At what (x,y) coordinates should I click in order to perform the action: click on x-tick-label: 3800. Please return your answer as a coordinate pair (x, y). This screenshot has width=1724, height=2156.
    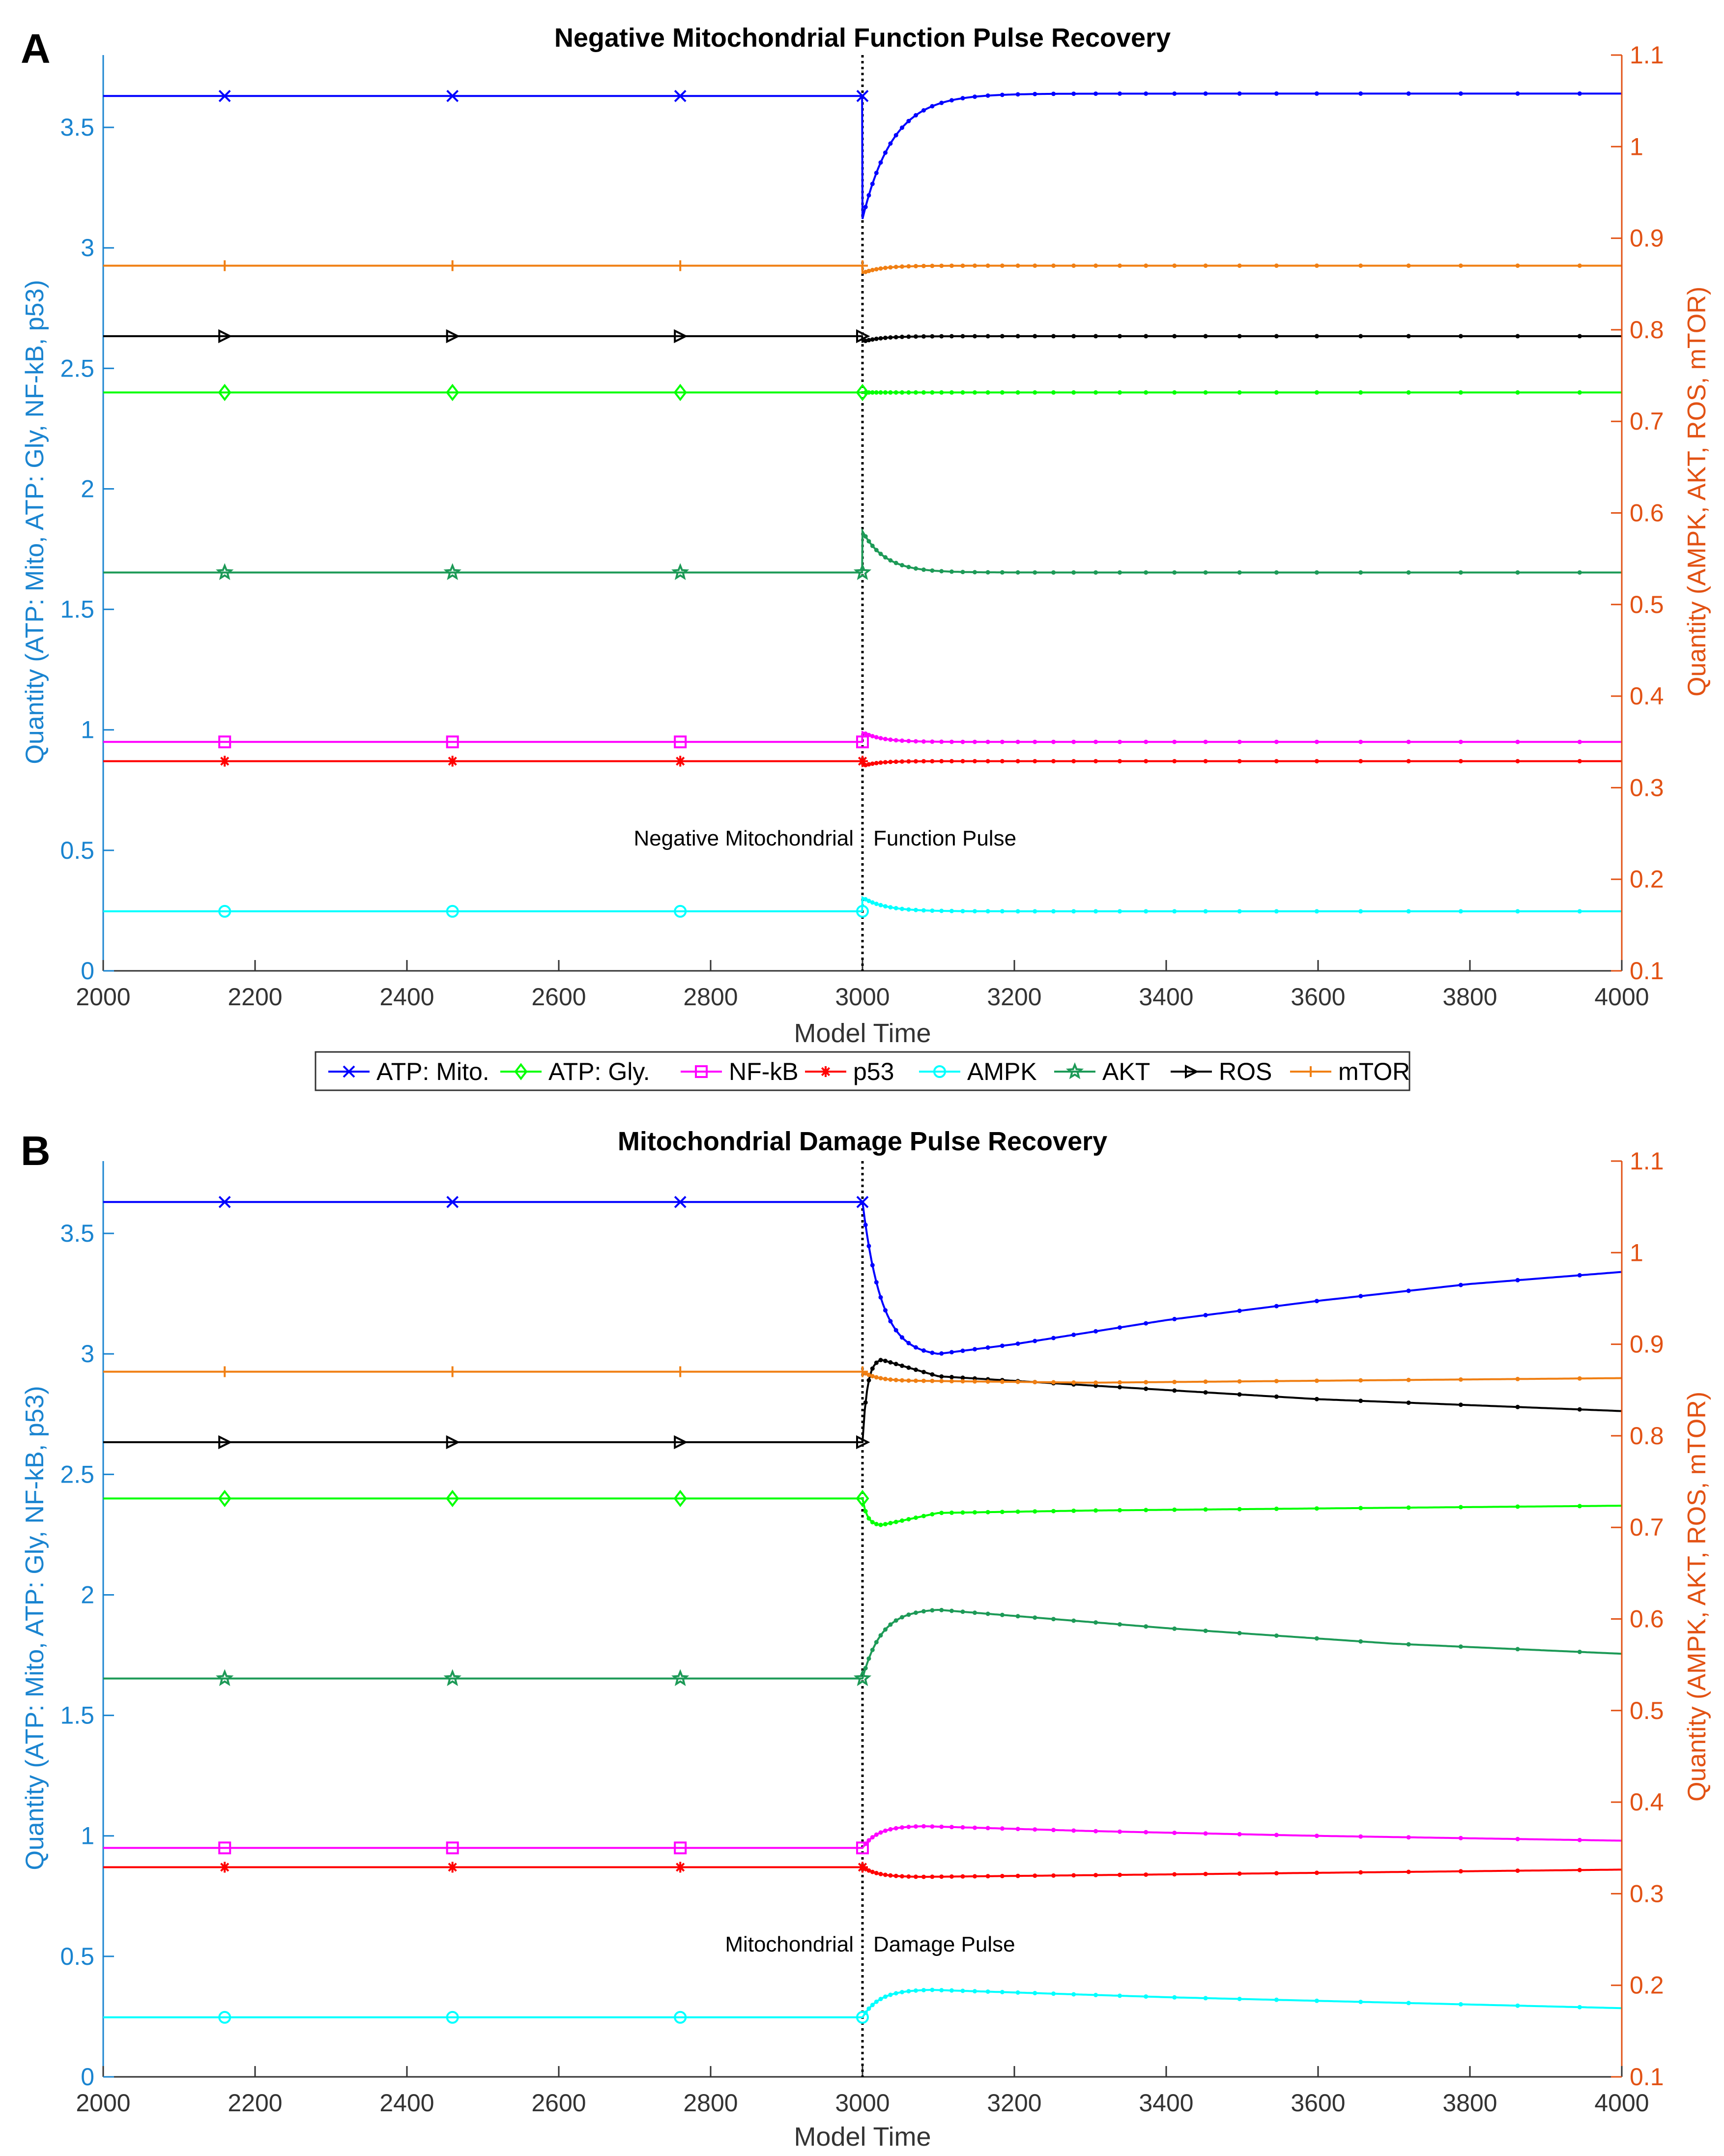
    Looking at the image, I should click on (1470, 997).